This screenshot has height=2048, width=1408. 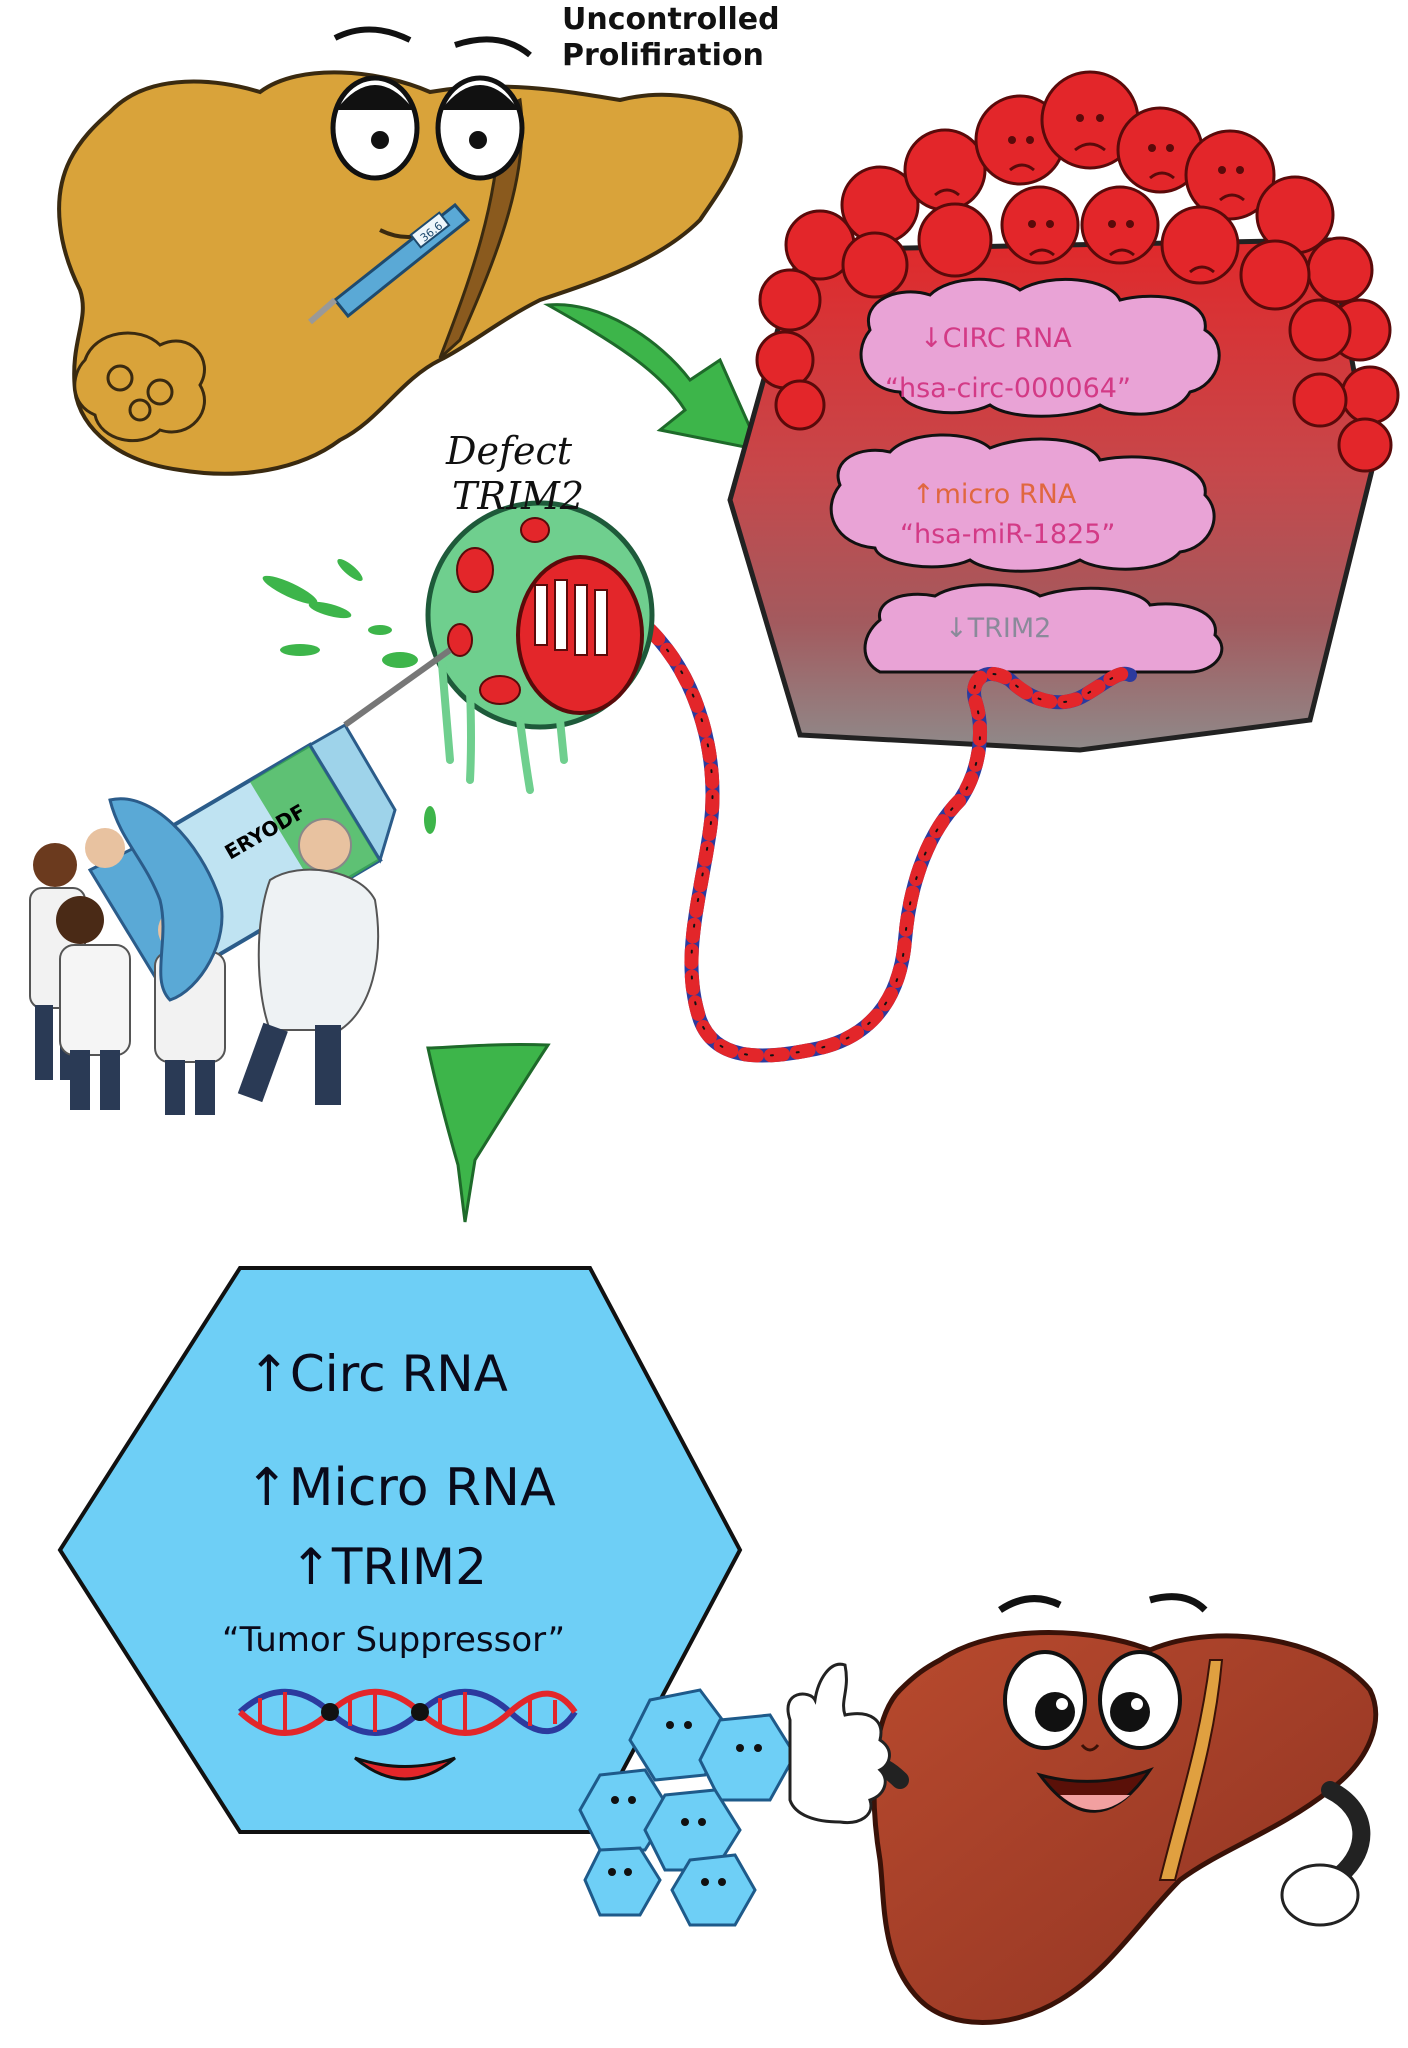 What do you see at coordinates (653, 378) in the screenshot?
I see `arrow-to-tumor` at bounding box center [653, 378].